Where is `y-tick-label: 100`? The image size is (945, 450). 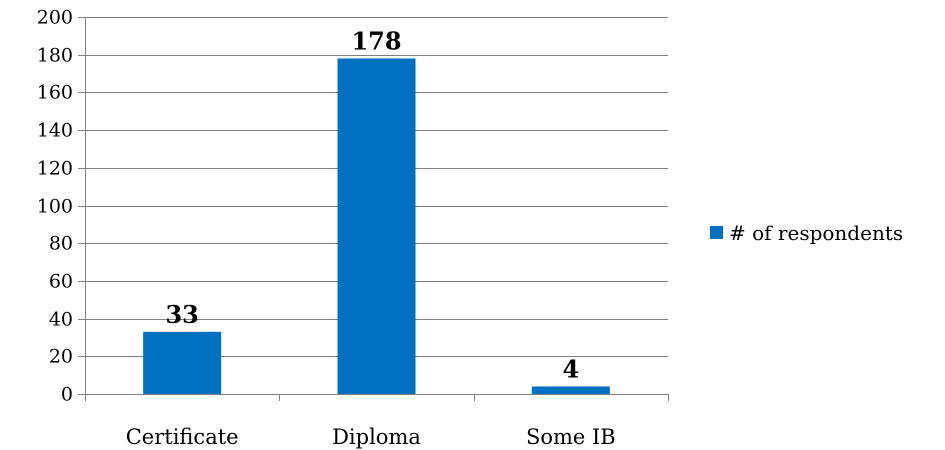 y-tick-label: 100 is located at coordinates (55, 207).